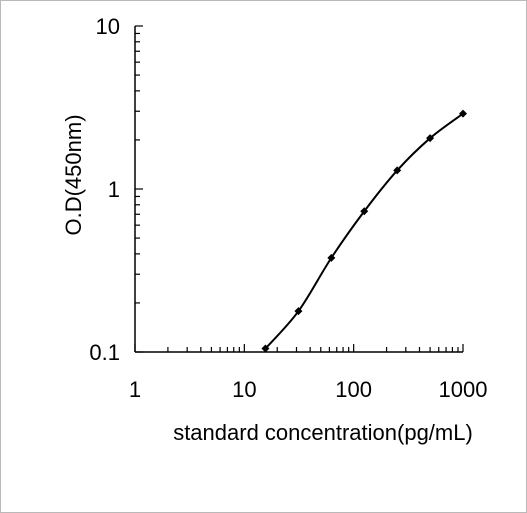 Image resolution: width=527 pixels, height=513 pixels. What do you see at coordinates (353, 389) in the screenshot?
I see `x-tick-label: 100` at bounding box center [353, 389].